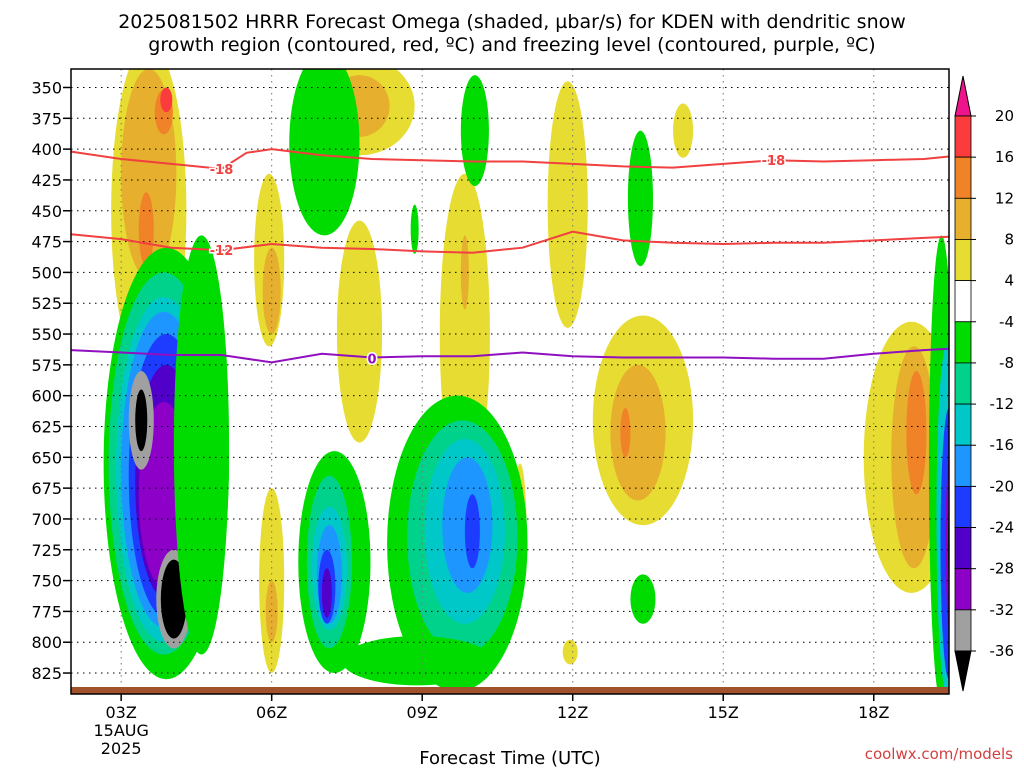 The height and width of the screenshot is (768, 1024). What do you see at coordinates (46, 581) in the screenshot?
I see `y-tick-label: 750` at bounding box center [46, 581].